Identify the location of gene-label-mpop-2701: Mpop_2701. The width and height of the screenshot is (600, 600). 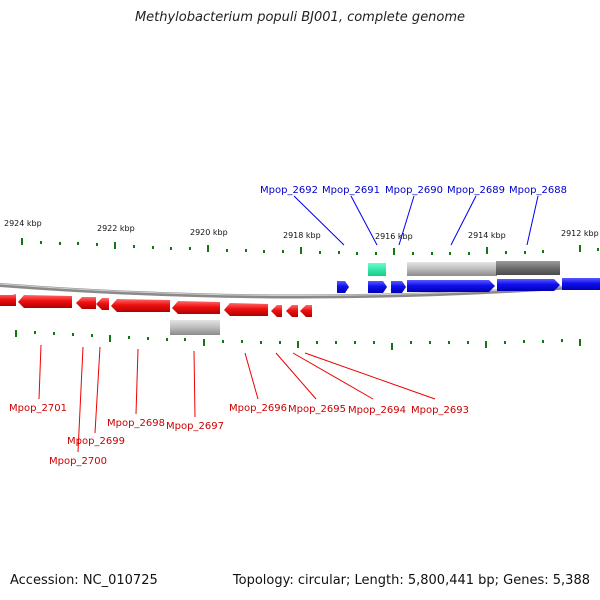
(38, 408).